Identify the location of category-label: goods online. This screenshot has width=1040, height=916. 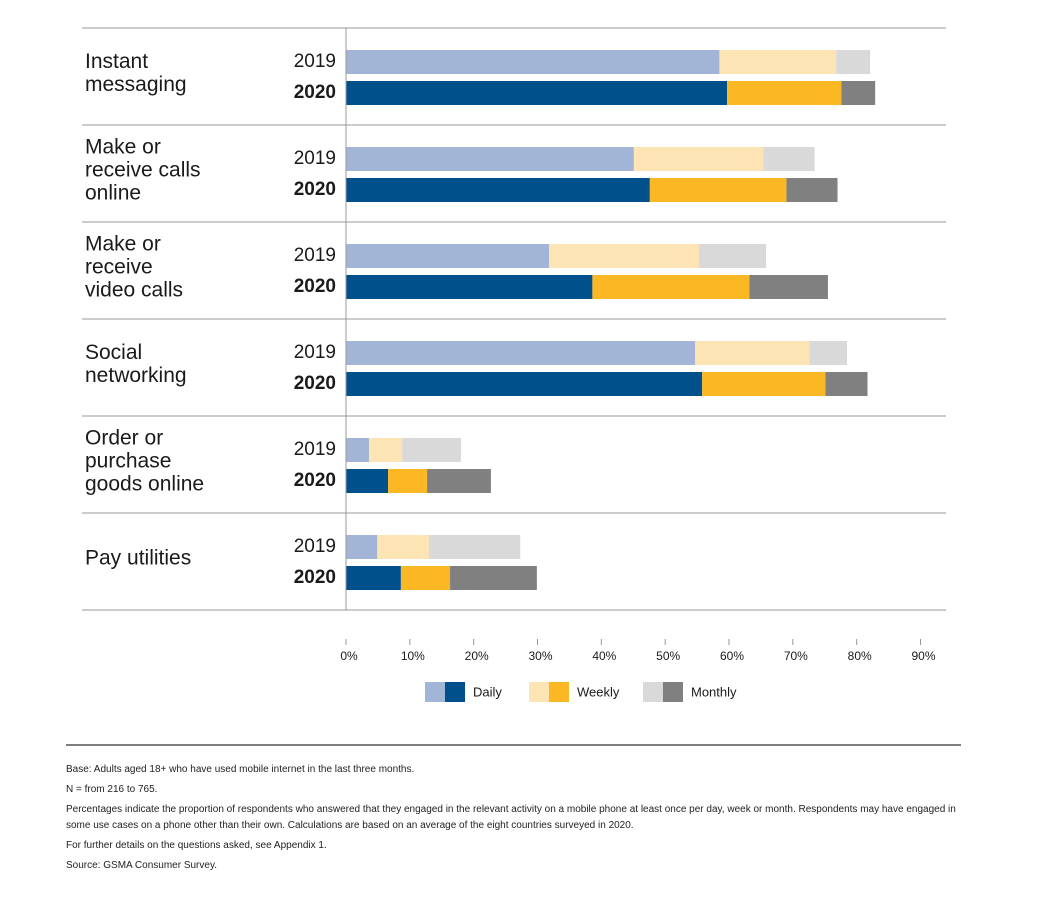
(144, 484).